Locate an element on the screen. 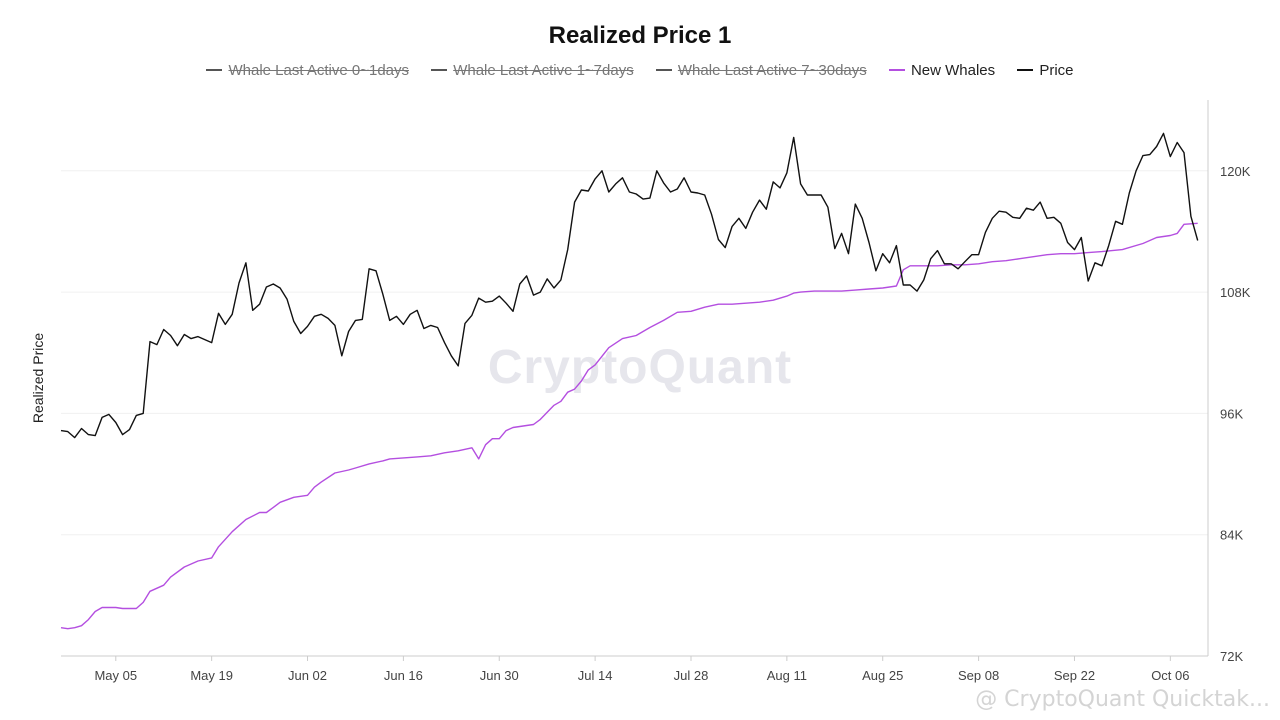  cryptoquant-watermark: CryptoQuant is located at coordinates (640, 367).